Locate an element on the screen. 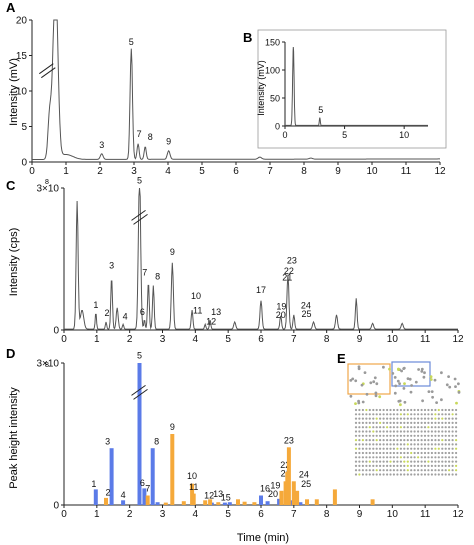 The image size is (474, 545). x-tick-label: 6 is located at coordinates (261, 514).